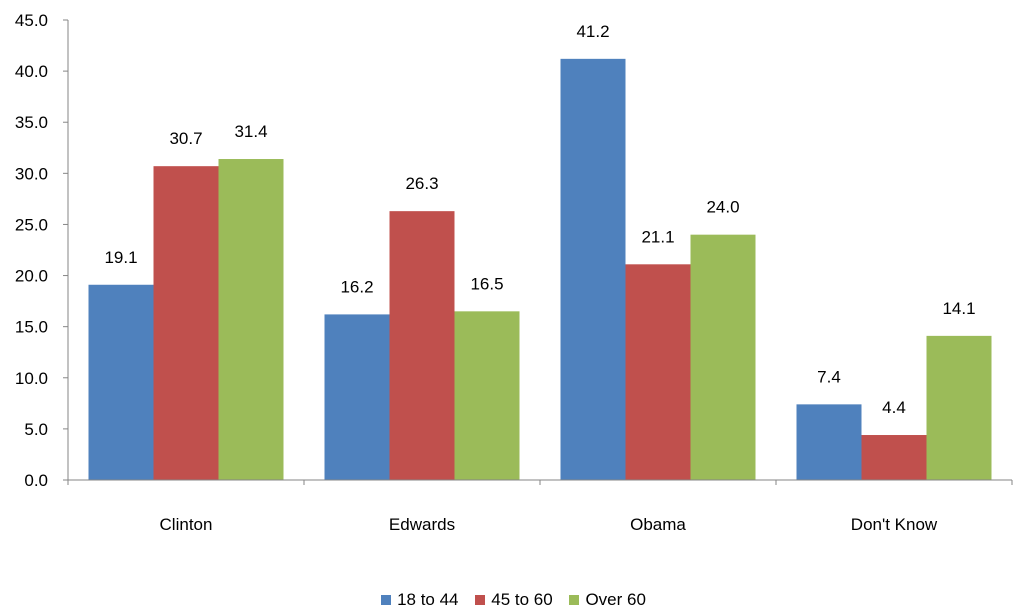  What do you see at coordinates (722, 207) in the screenshot?
I see `data-label: 24.0` at bounding box center [722, 207].